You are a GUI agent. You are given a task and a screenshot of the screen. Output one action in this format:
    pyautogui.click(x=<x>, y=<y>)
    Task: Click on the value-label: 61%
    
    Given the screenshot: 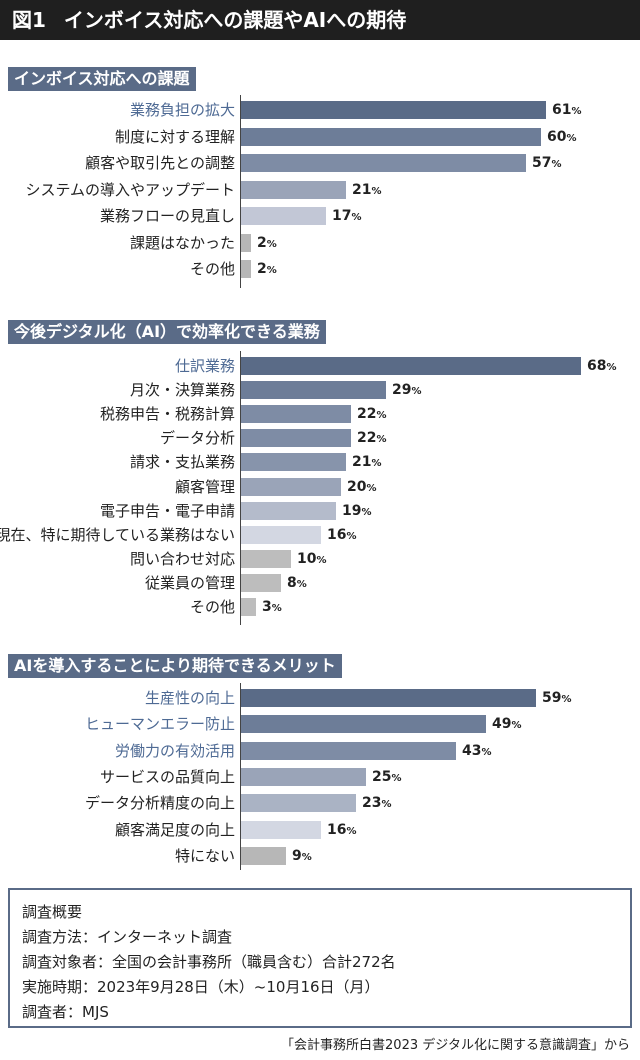 What is the action you would take?
    pyautogui.click(x=567, y=111)
    